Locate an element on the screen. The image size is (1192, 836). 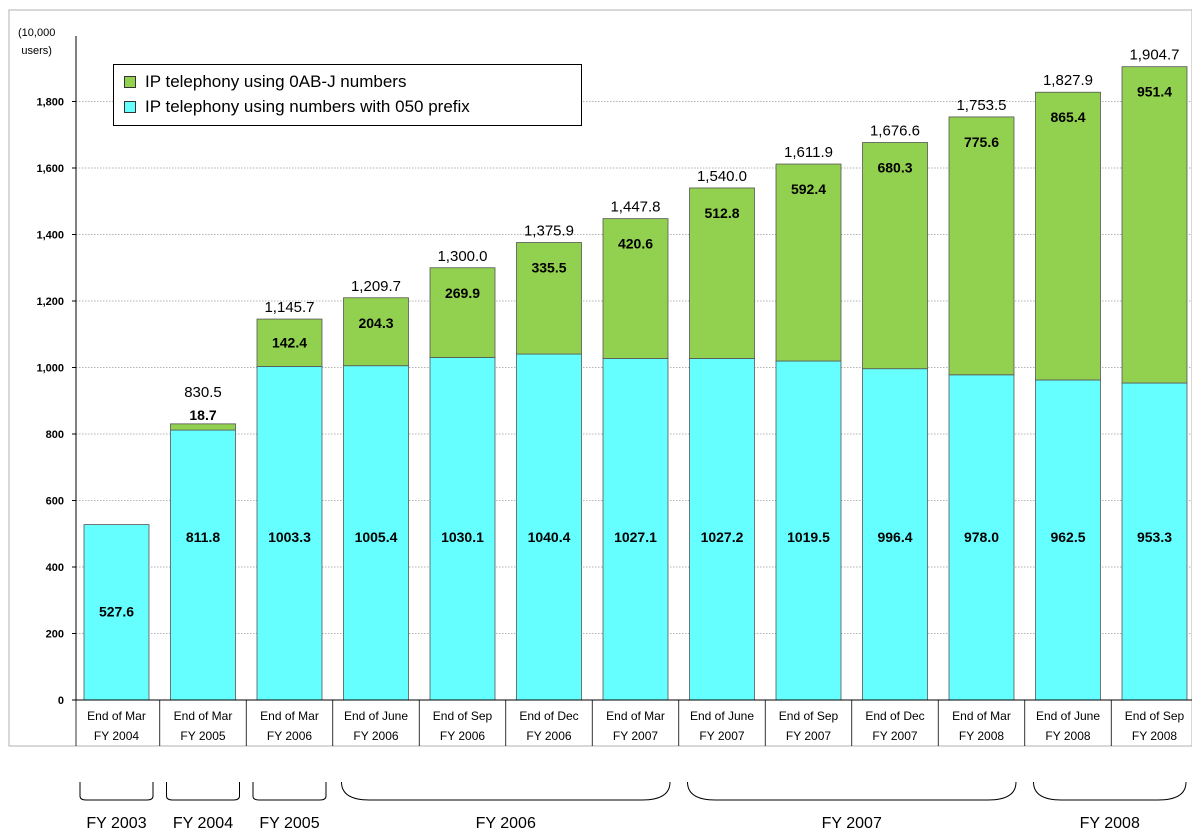
bar-050-value-label: 953.3 is located at coordinates (1154, 537).